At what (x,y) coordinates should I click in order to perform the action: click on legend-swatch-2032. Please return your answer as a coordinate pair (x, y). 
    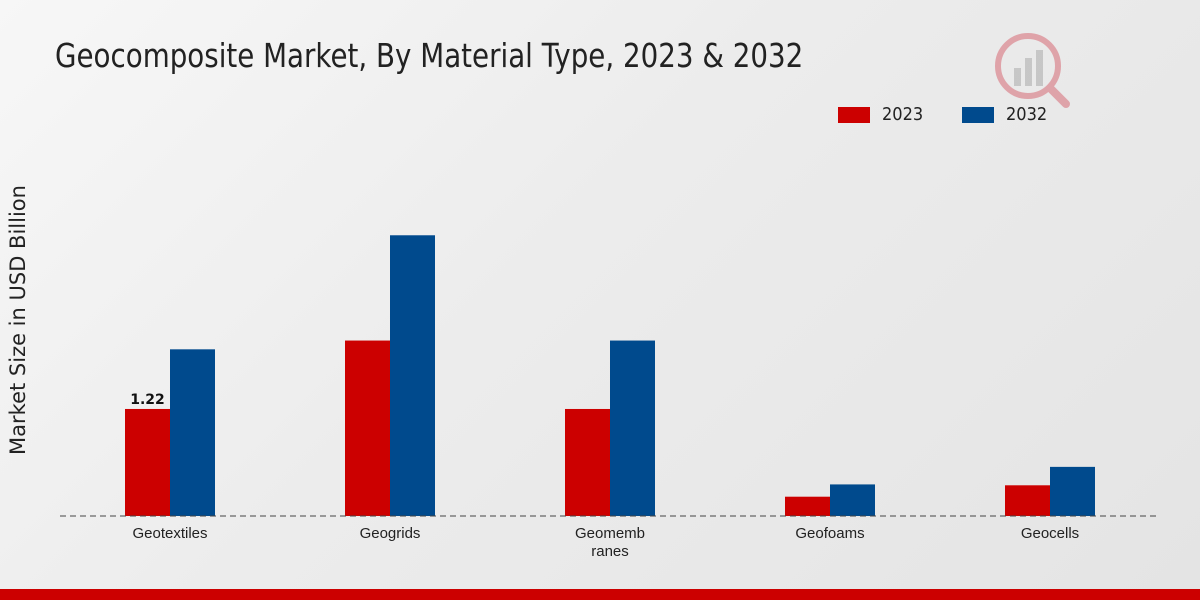
    Looking at the image, I should click on (977, 114).